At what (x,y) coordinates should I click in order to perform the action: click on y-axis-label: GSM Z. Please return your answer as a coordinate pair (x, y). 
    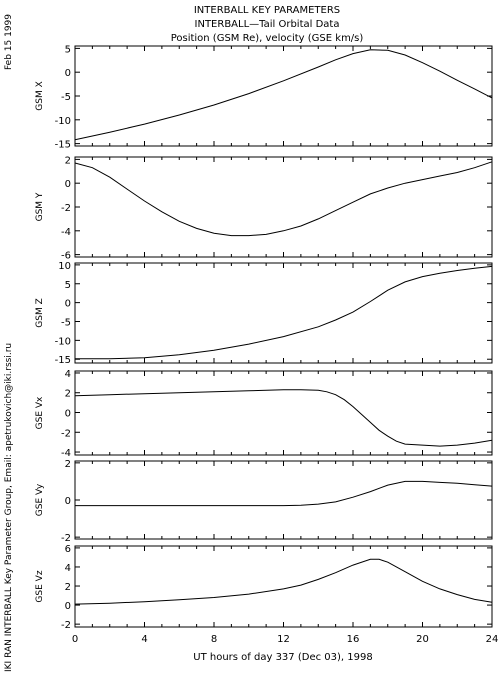
    Looking at the image, I should click on (40, 312).